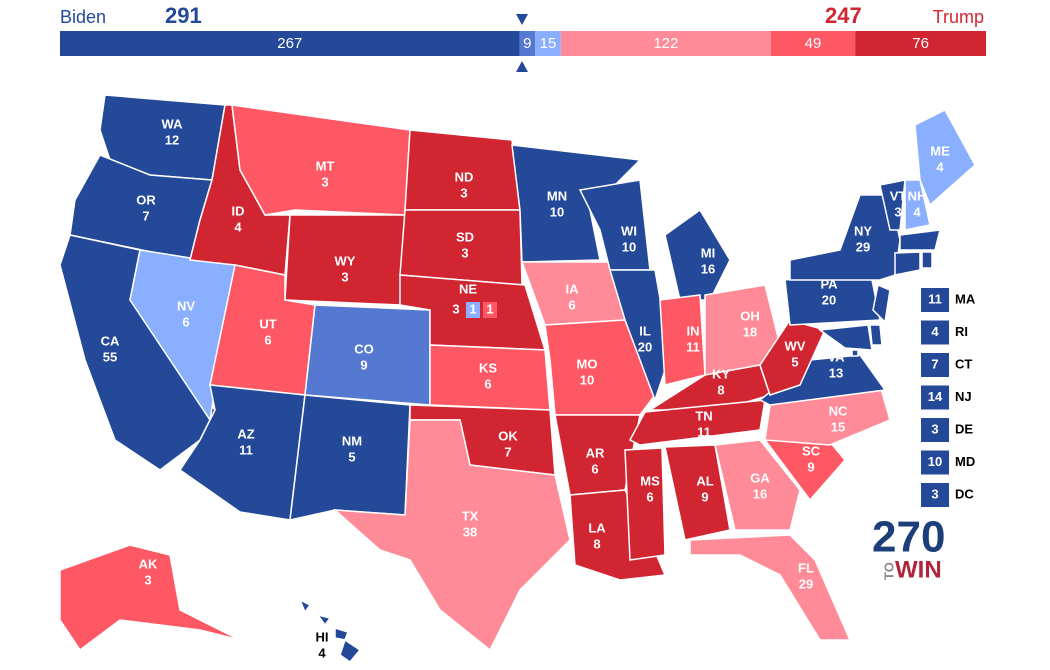 The image size is (1050, 670). Describe the element at coordinates (83, 17) in the screenshot. I see `left-name: Biden` at that location.